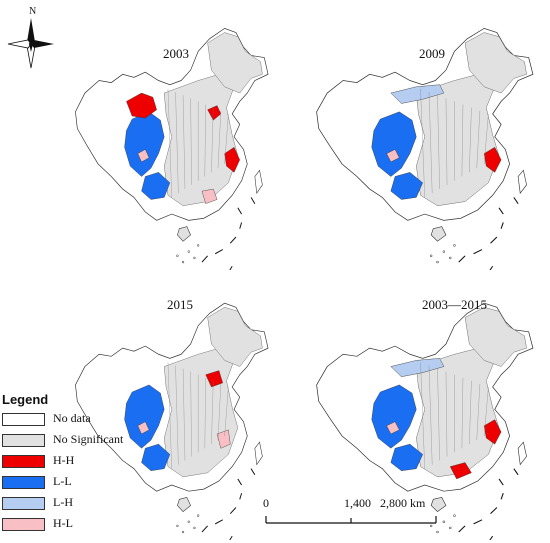 This screenshot has width=550, height=543. What do you see at coordinates (97, 461) in the screenshot?
I see `legend-item-hh: H-H` at bounding box center [97, 461].